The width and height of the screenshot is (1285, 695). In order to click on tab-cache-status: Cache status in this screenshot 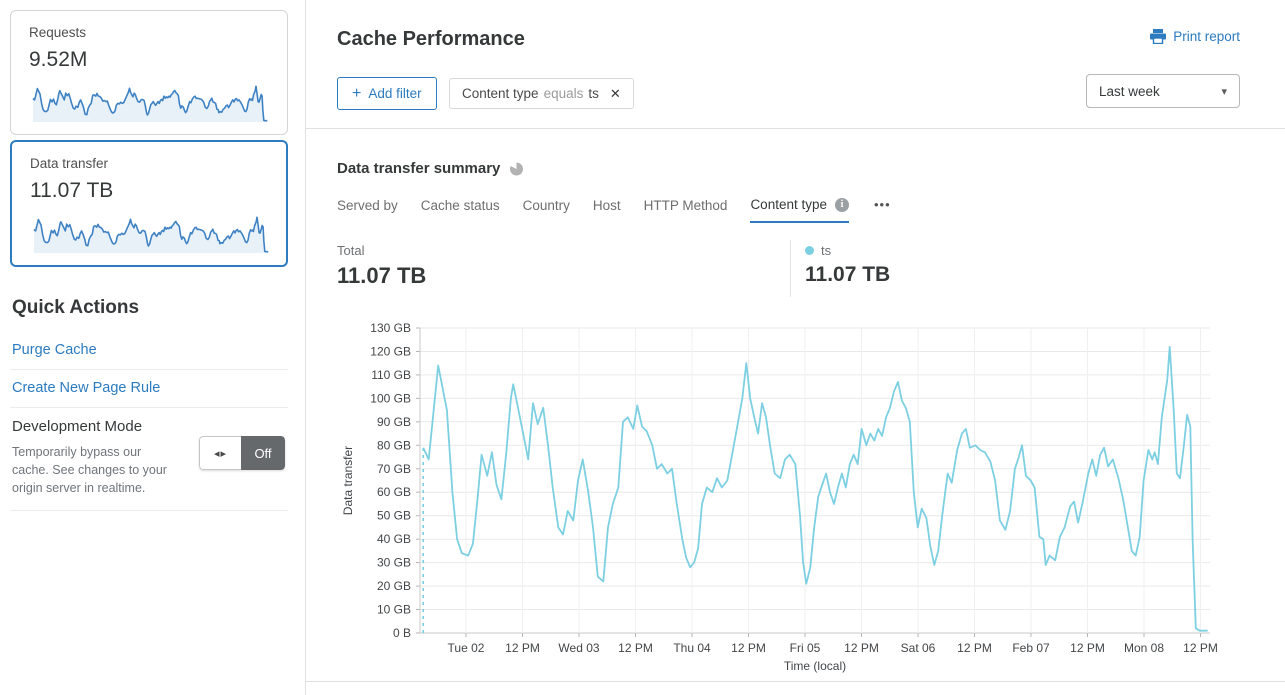, I will do `click(460, 205)`.